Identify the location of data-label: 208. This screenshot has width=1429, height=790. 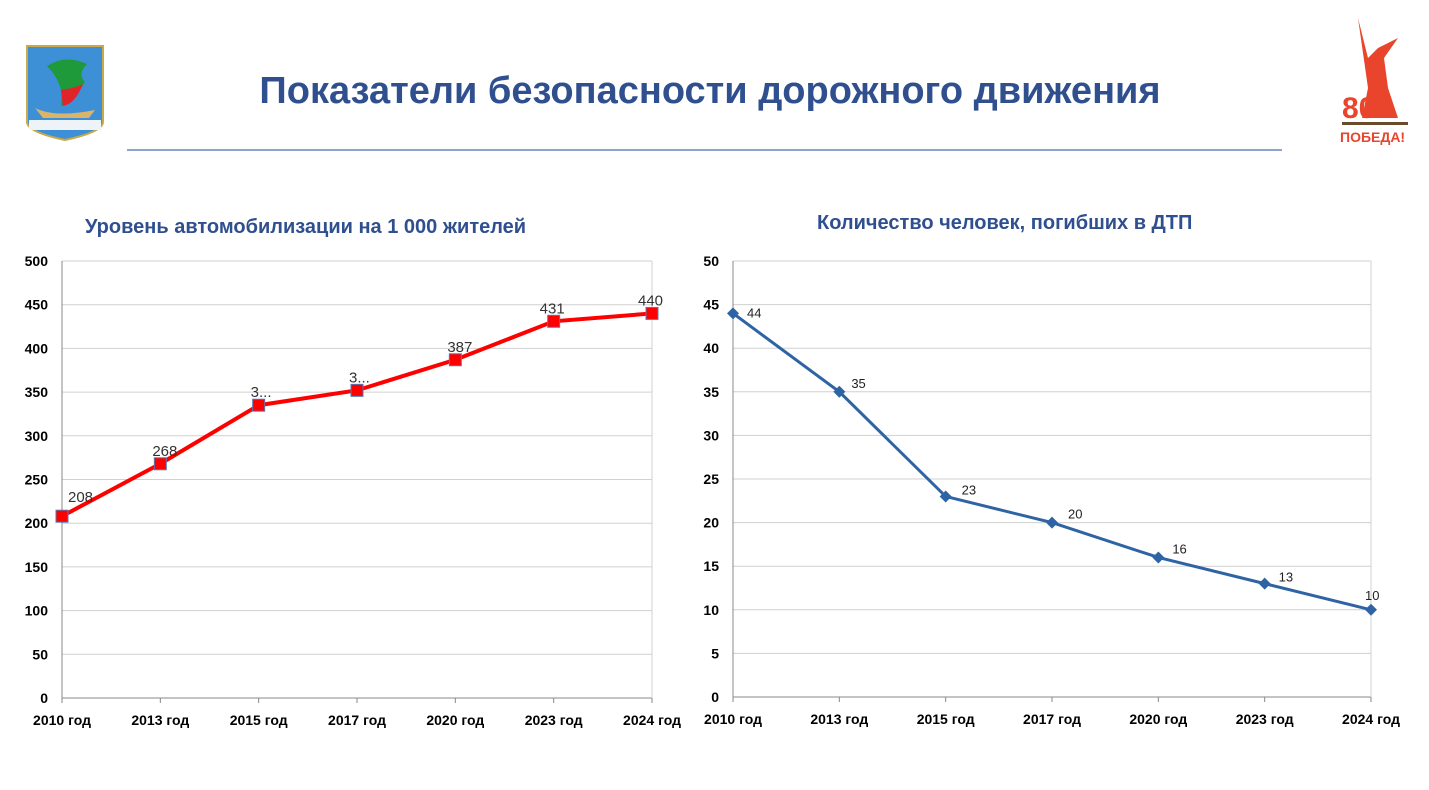
(80, 497).